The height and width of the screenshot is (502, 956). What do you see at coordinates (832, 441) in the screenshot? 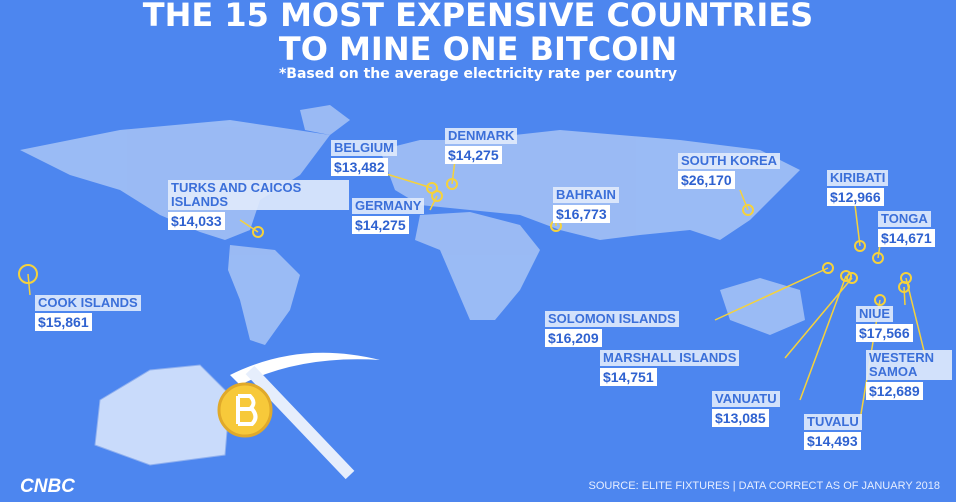
I see `mining-cost: $14,493` at bounding box center [832, 441].